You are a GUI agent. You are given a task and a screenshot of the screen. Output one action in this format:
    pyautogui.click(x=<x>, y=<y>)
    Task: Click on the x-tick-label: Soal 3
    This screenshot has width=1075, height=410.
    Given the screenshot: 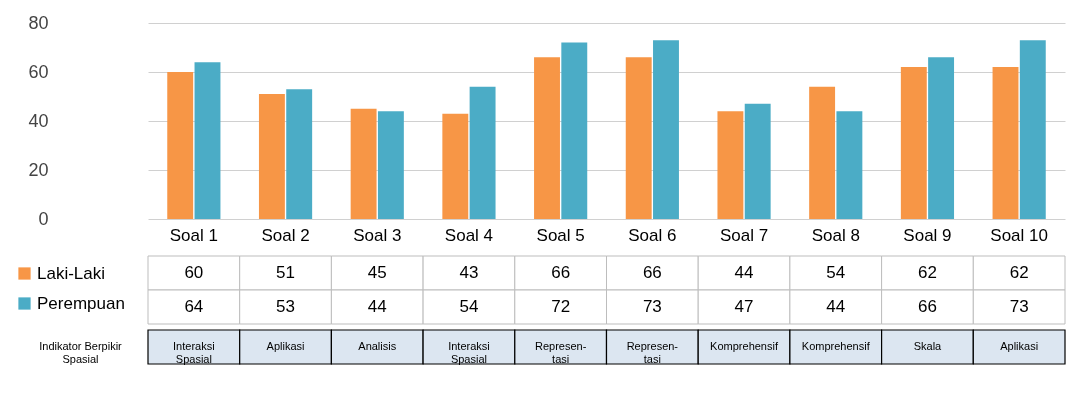 What is the action you would take?
    pyautogui.click(x=377, y=235)
    